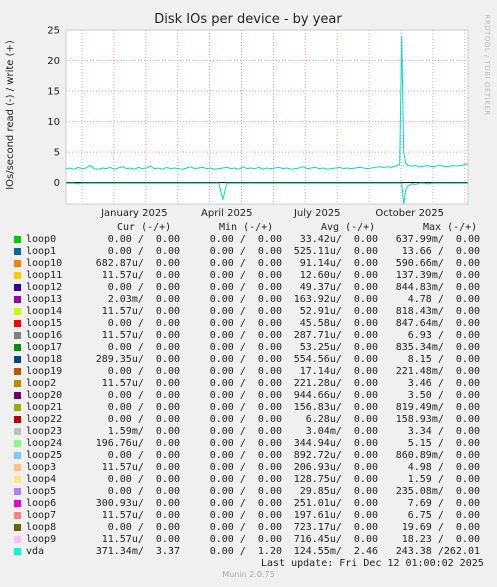  I want to click on legend-avg: 206.93u/ 0.00, so click(335, 467).